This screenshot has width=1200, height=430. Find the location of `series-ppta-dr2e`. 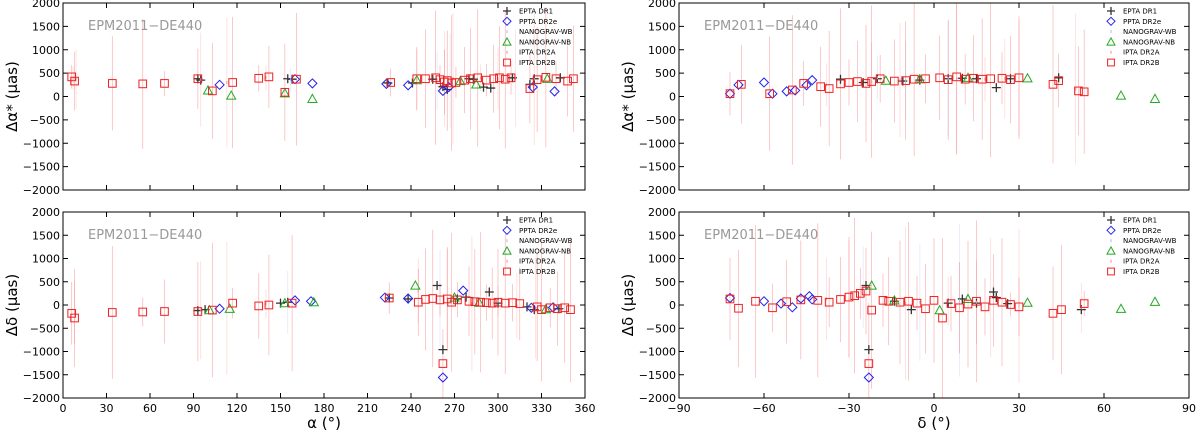

series-ppta-dr2e is located at coordinates (386, 334).